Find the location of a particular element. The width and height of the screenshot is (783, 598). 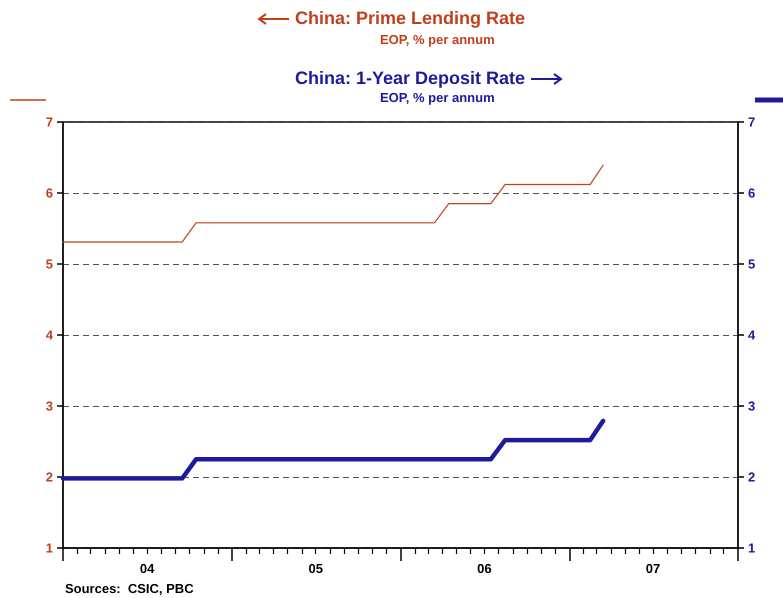

y-tick-label: 3 is located at coordinates (49, 406).